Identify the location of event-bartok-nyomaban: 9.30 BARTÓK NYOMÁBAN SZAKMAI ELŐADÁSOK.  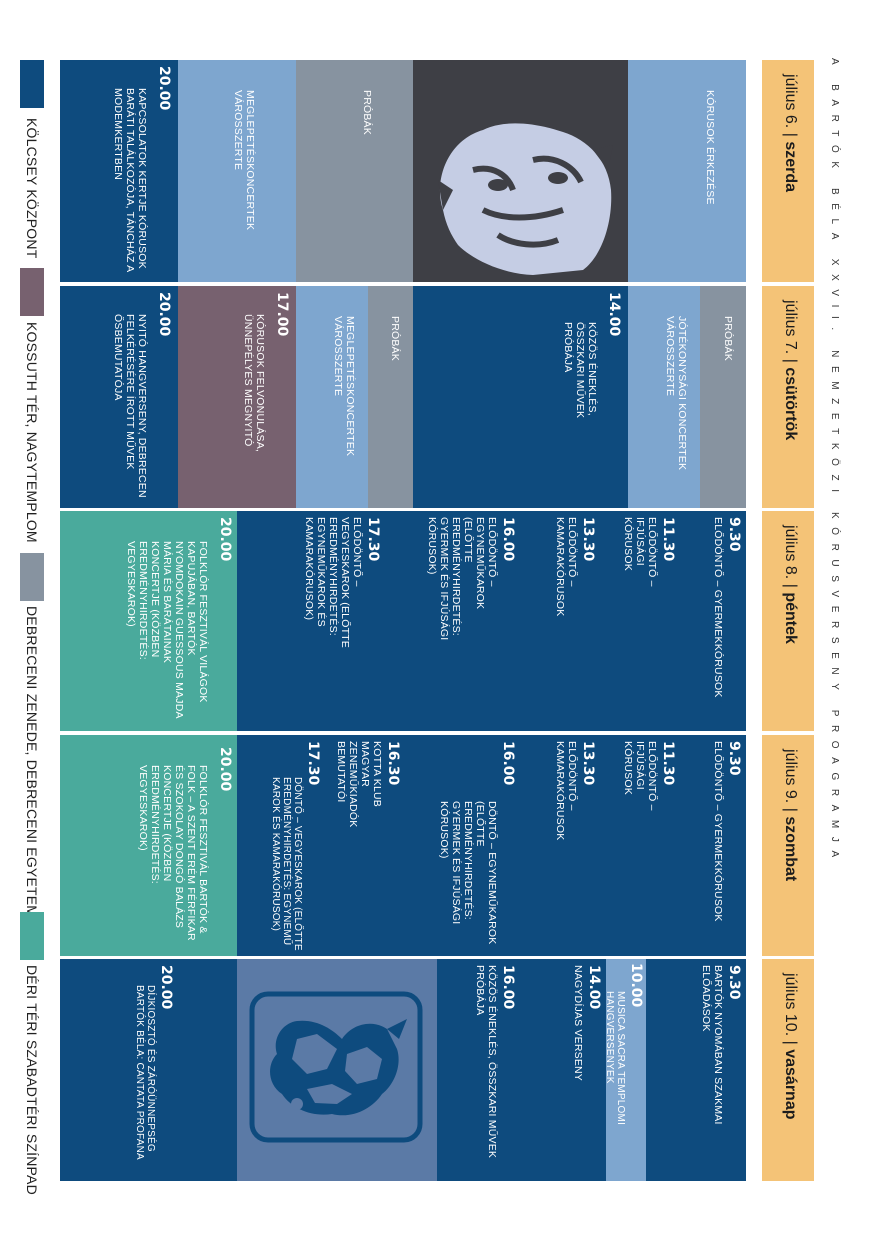
(713, 1070).